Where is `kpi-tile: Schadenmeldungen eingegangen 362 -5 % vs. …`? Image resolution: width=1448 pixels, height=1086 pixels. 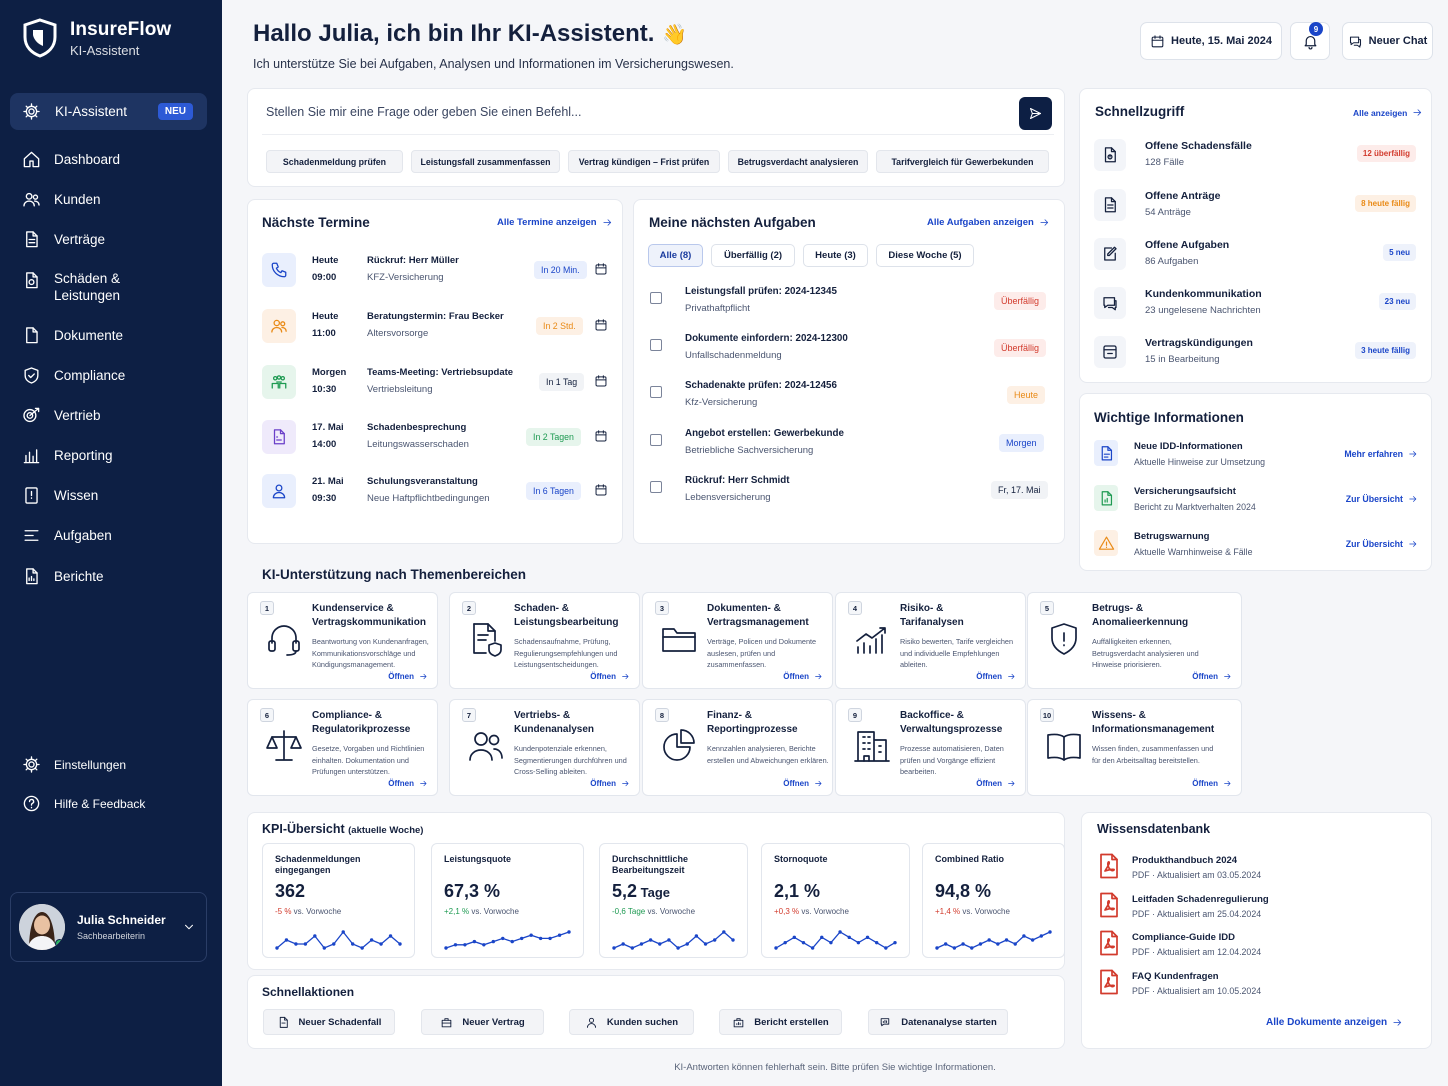 kpi-tile: Schadenmeldungen eingegangen 362 -5 % vs. … is located at coordinates (338, 900).